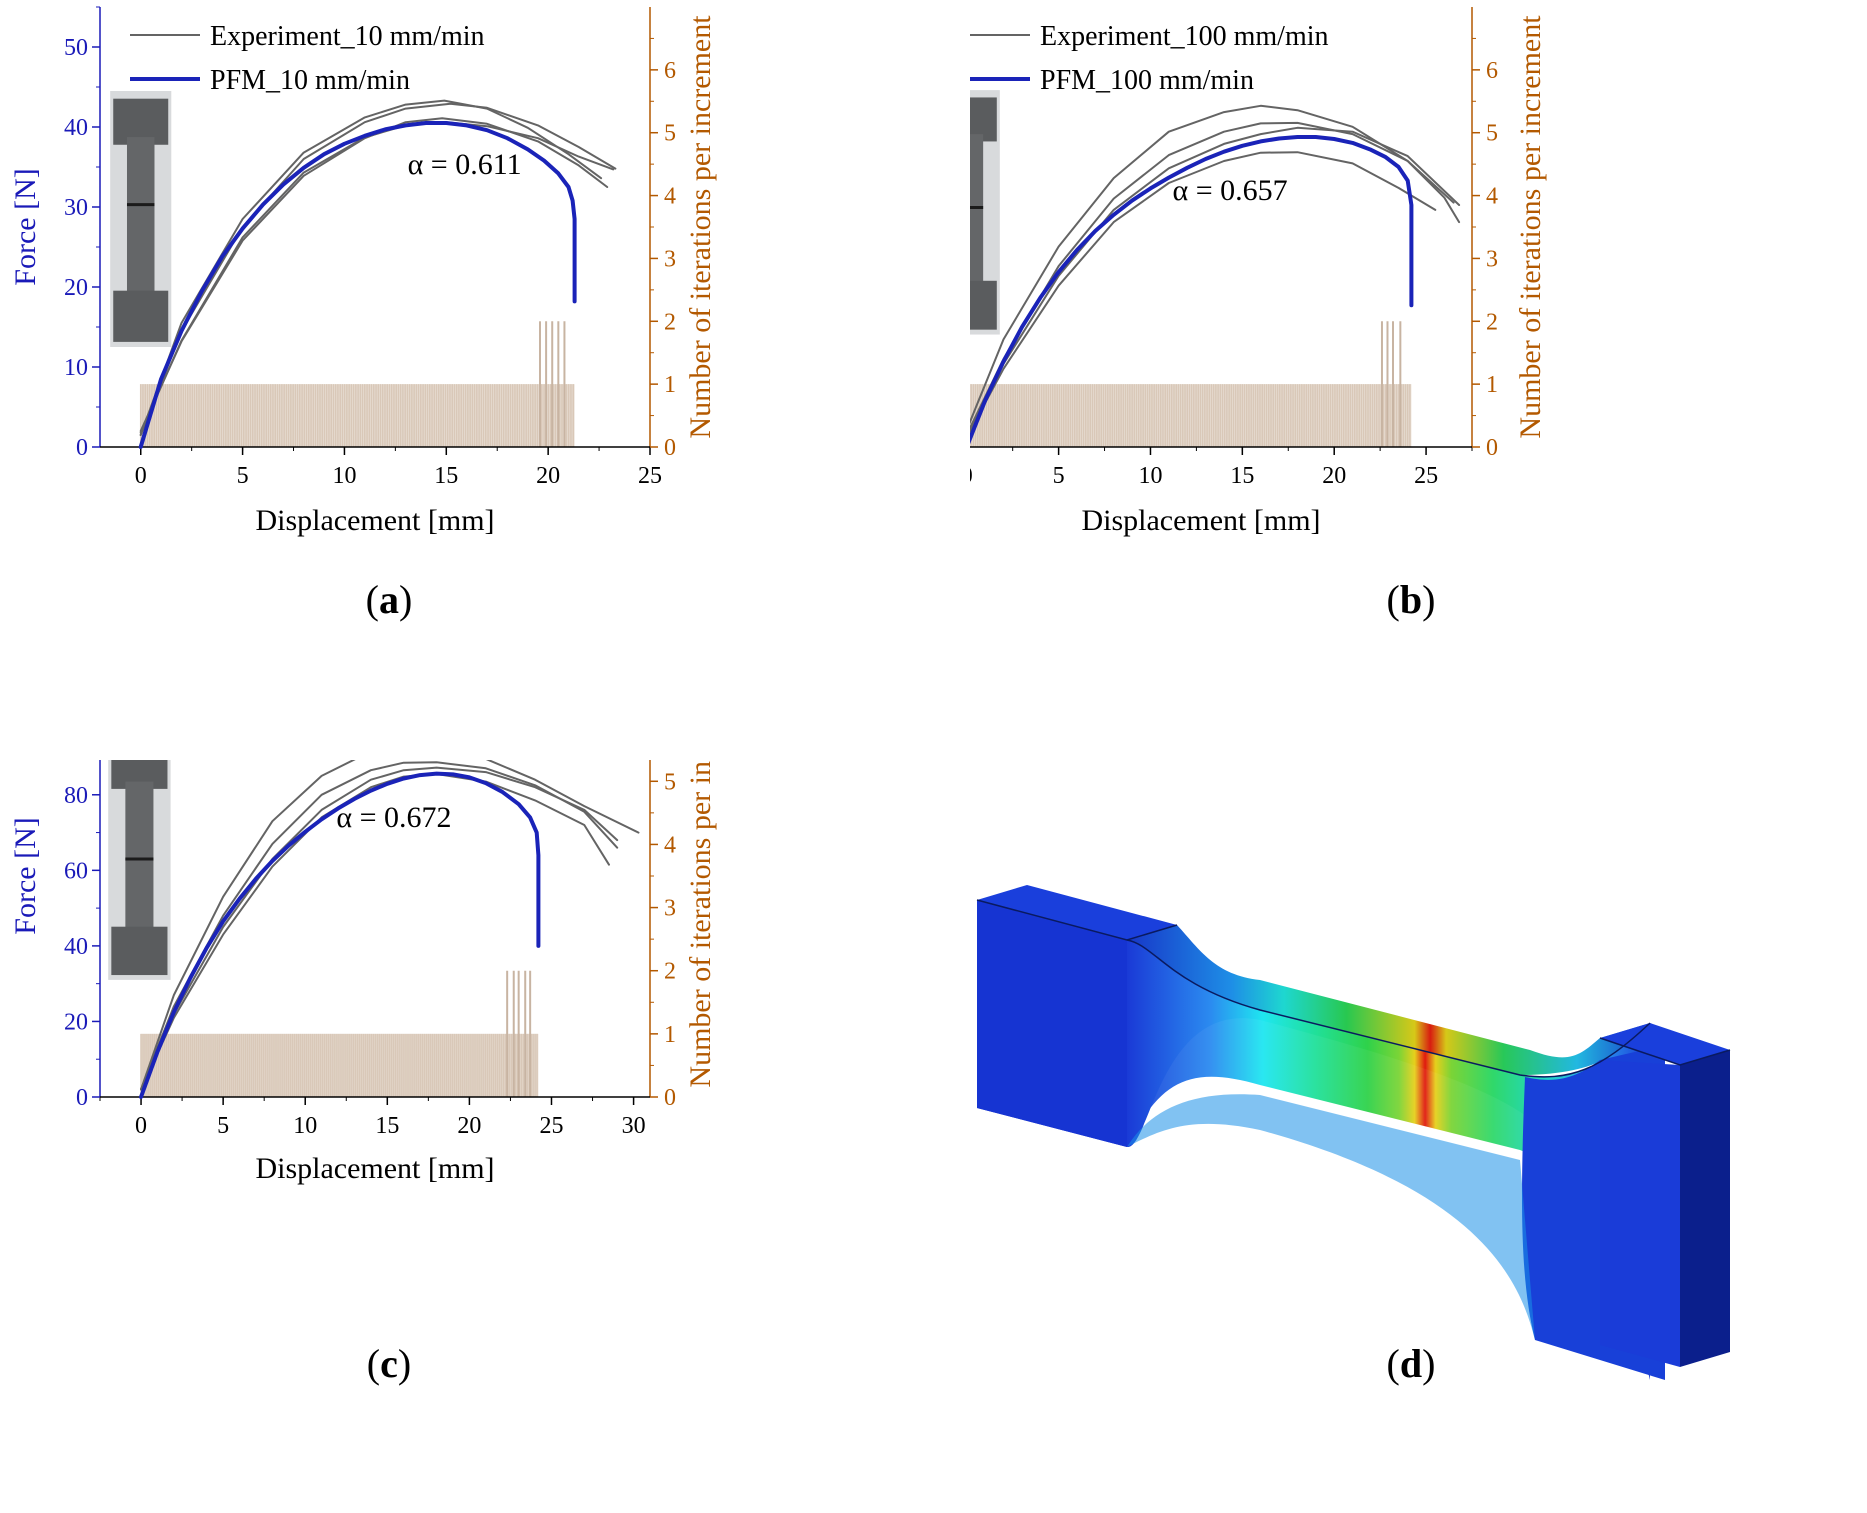 This screenshot has height=1513, width=1867. I want to click on y-tick-label: 30, so click(76, 208).